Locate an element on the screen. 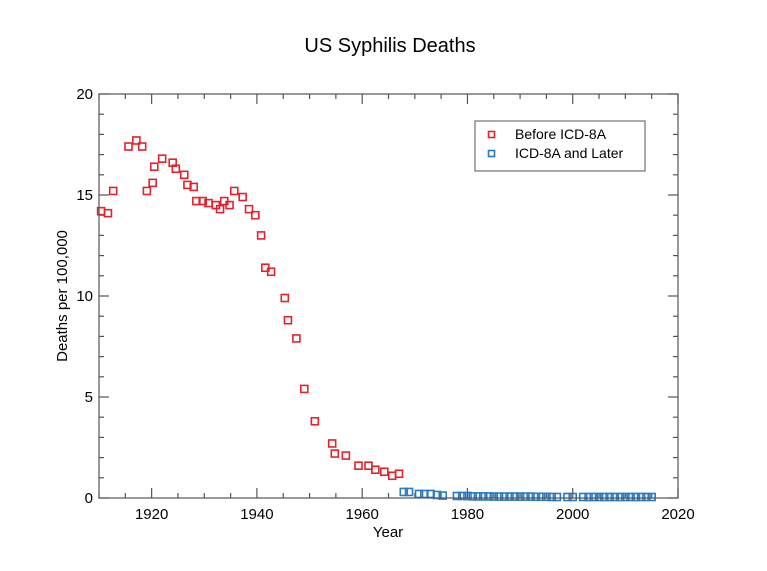  y-axis-label: Deaths per 100,000 is located at coordinates (62, 296).